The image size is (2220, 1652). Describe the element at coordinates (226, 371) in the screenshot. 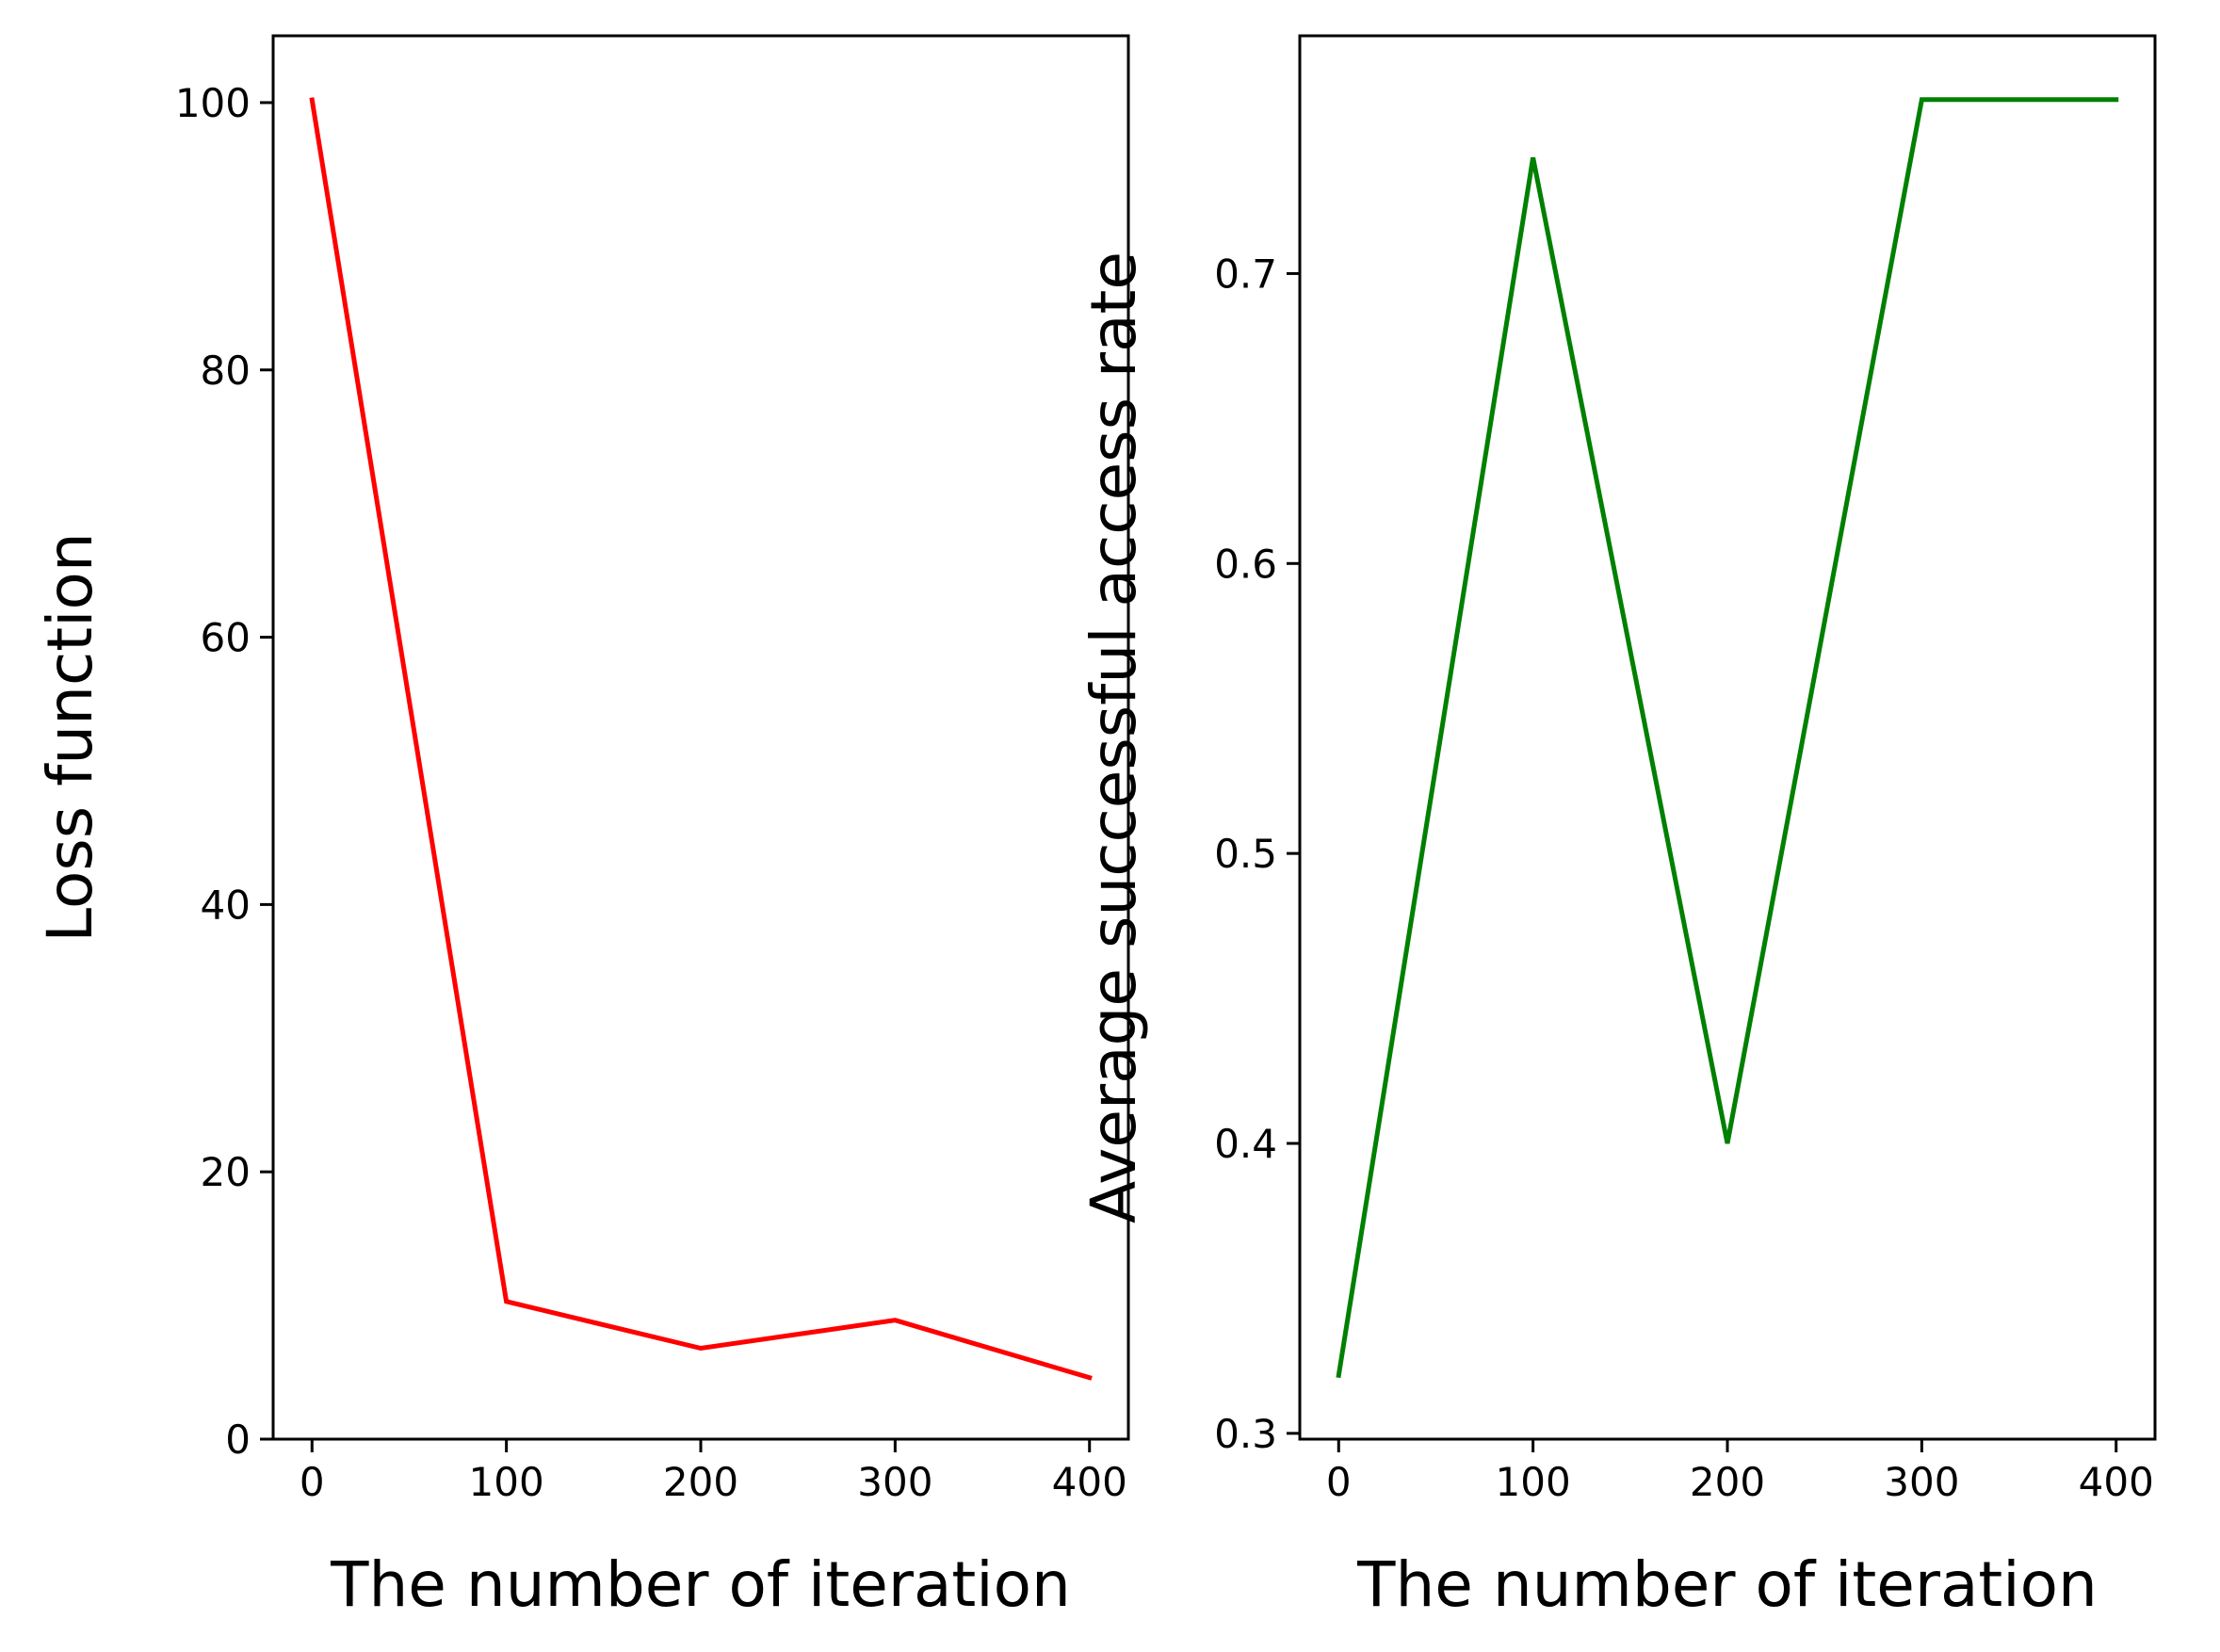

I see `loss-y-tick-label-80: 80` at that location.